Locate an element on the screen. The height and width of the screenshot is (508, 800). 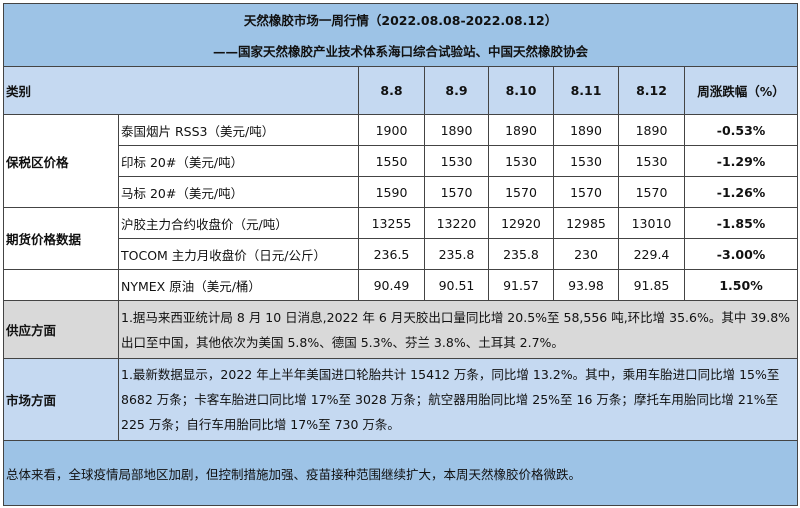
table-row: 马标 20#（美元/吨） 1590 1570 1570 1570 1570 -1.26% is located at coordinates (401, 192).